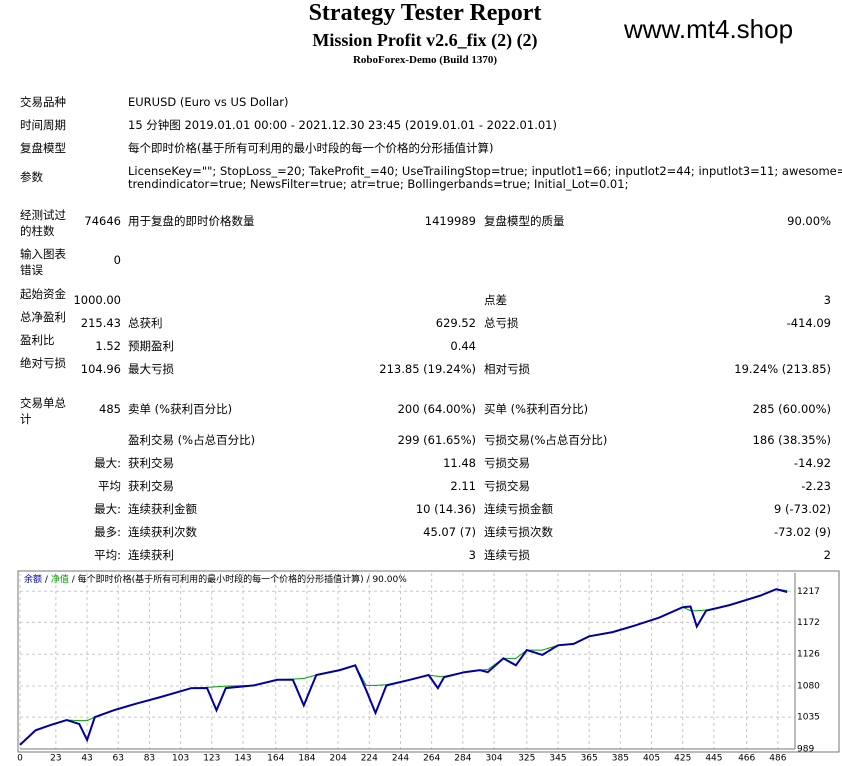 The height and width of the screenshot is (766, 842). What do you see at coordinates (97, 300) in the screenshot?
I see `stat-value: 1000.00` at bounding box center [97, 300].